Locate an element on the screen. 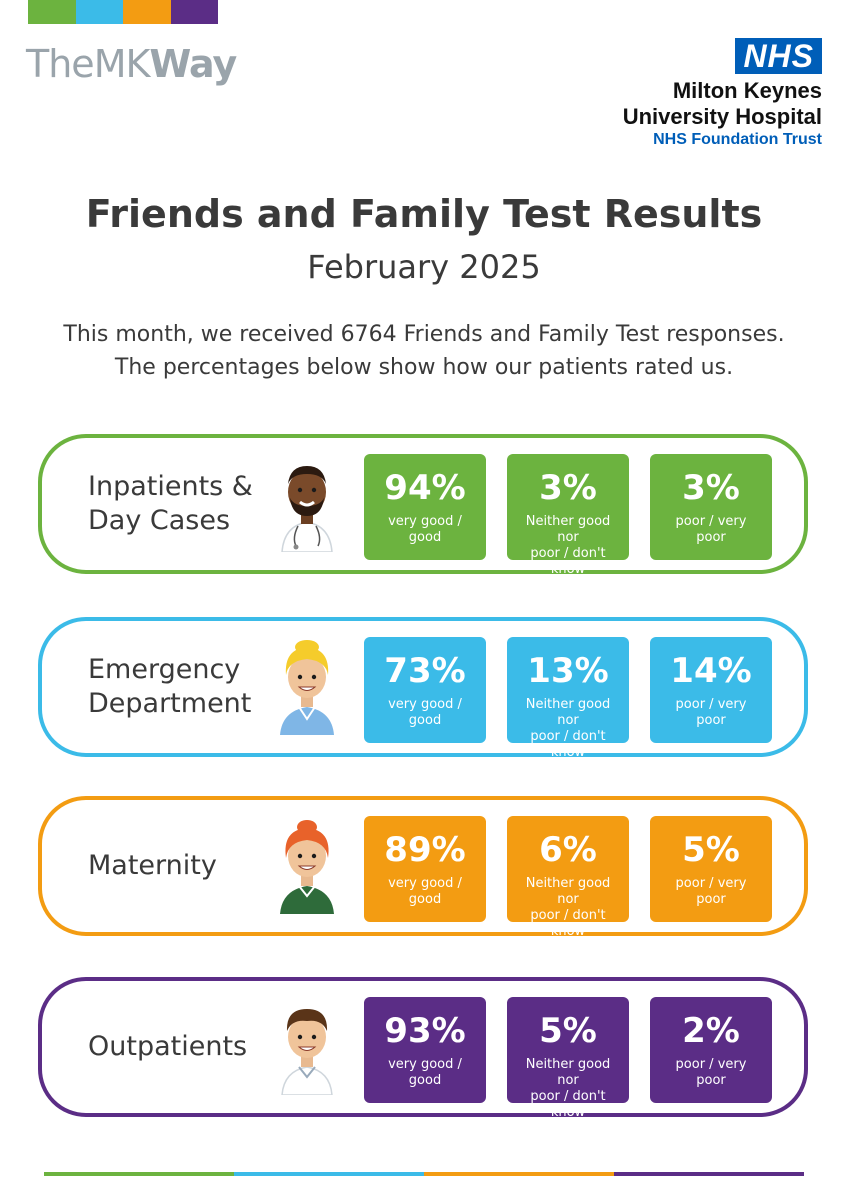 The image size is (848, 1199). tile-very-good: 93% very good / good is located at coordinates (425, 1050).